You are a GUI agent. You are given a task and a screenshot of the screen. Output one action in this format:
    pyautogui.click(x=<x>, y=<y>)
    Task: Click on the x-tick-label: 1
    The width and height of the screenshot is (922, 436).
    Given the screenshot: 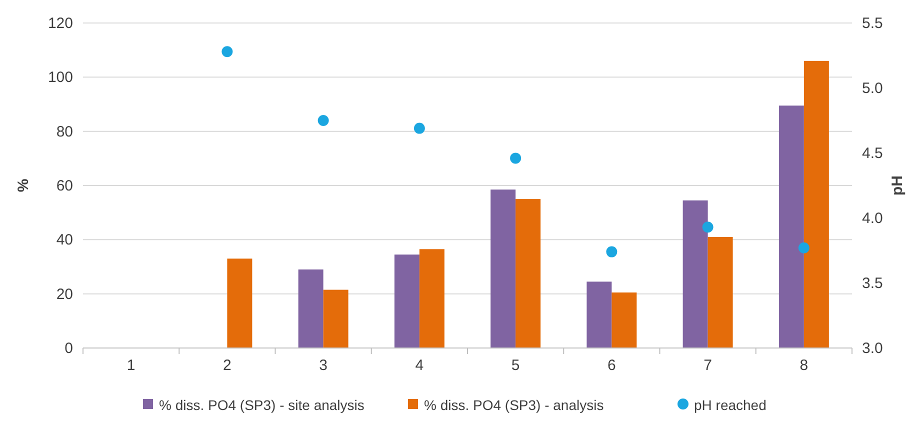 What is the action you would take?
    pyautogui.click(x=131, y=365)
    